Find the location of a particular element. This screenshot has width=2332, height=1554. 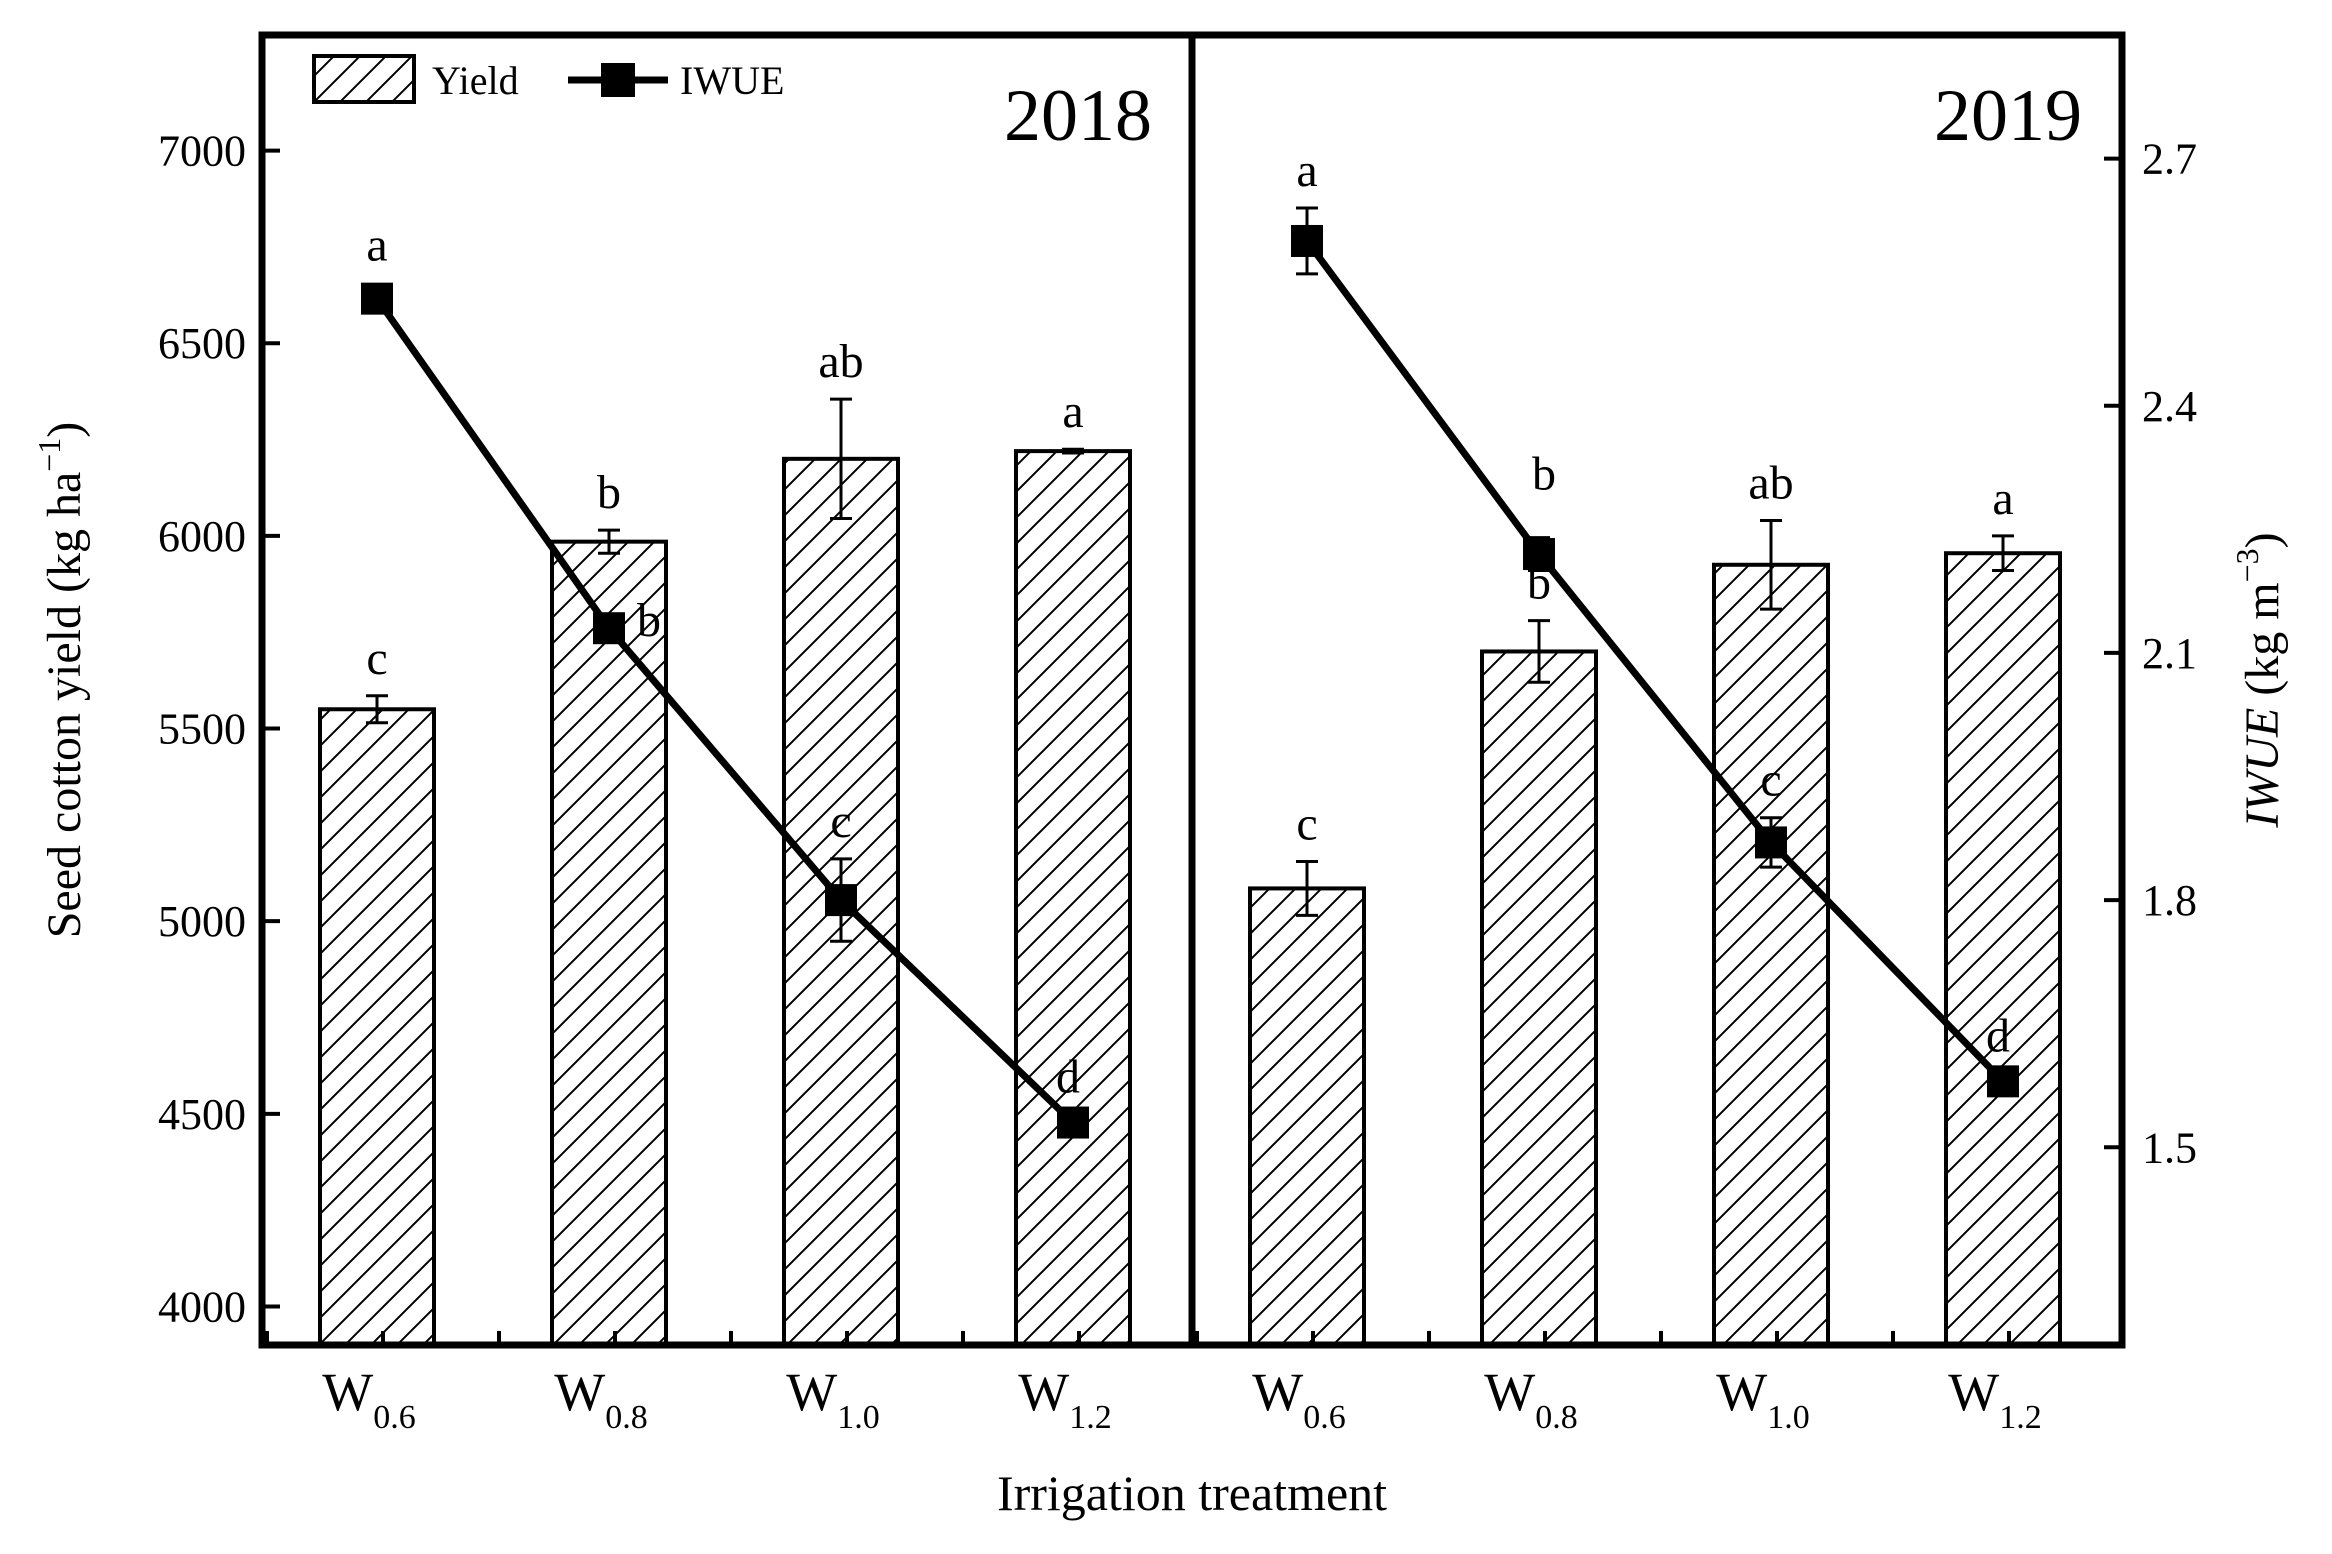

panel-title: 2018 is located at coordinates (1078, 116).